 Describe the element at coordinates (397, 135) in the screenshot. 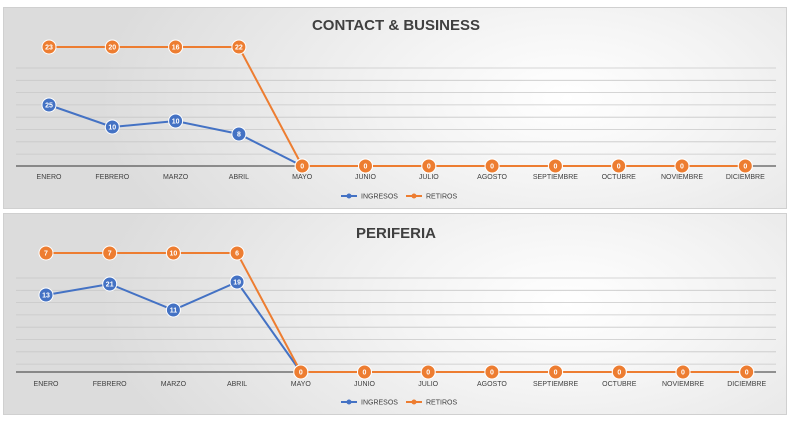

I see `series-line-ingresos` at that location.